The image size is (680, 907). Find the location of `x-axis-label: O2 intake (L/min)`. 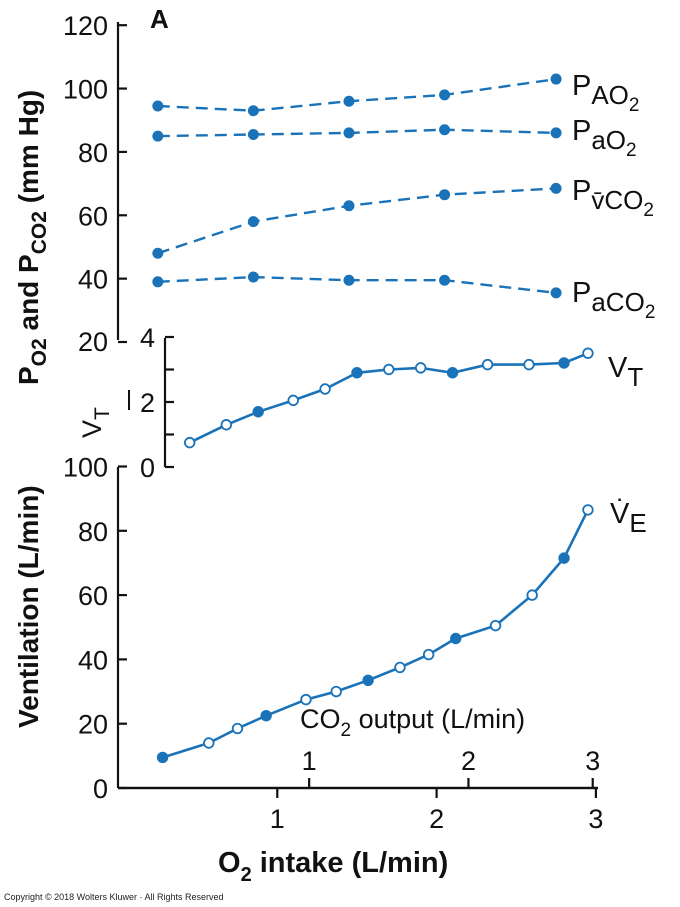

x-axis-label: O2 intake (L/min) is located at coordinates (333, 866).